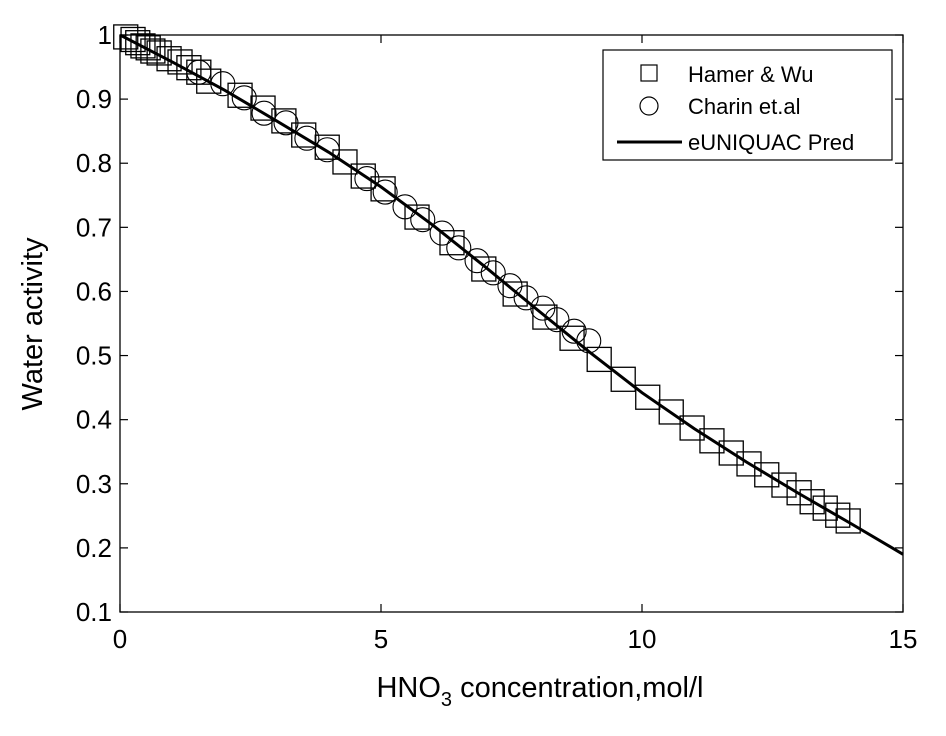 The width and height of the screenshot is (946, 736). I want to click on legend: Hamer & Wu Charin et.al eUNIQUAC Pred, so click(747, 105).